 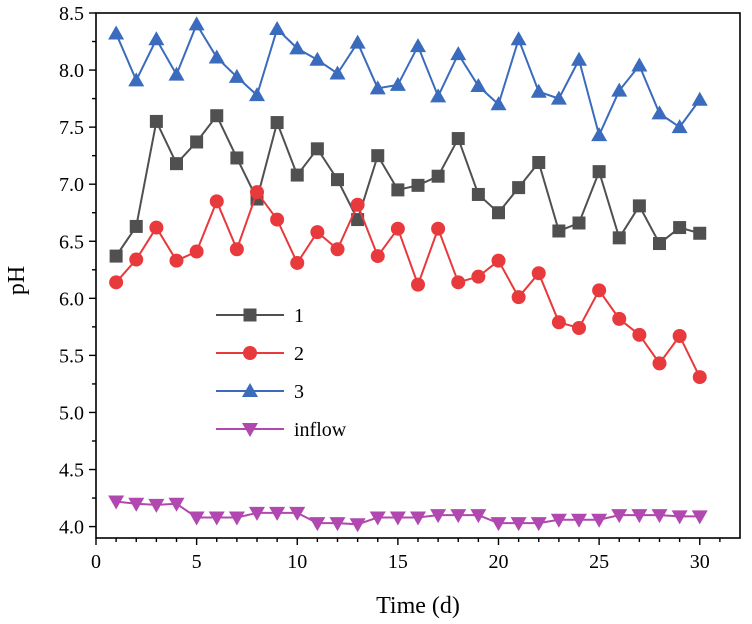 What do you see at coordinates (260, 316) in the screenshot?
I see `legend-entry-1: 1` at bounding box center [260, 316].